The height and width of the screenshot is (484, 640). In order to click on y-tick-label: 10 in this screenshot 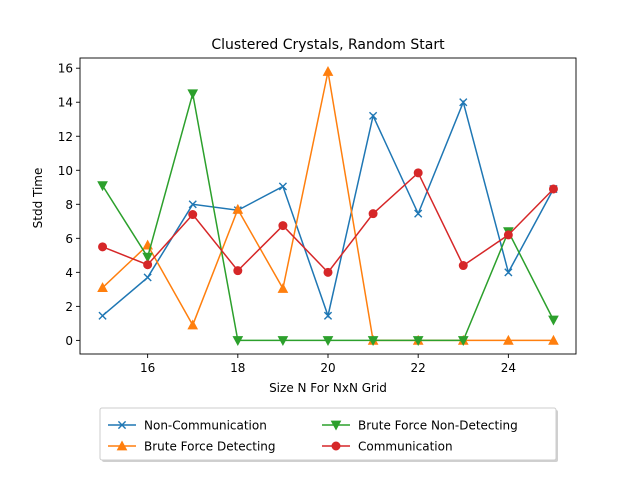, I will do `click(65, 171)`.